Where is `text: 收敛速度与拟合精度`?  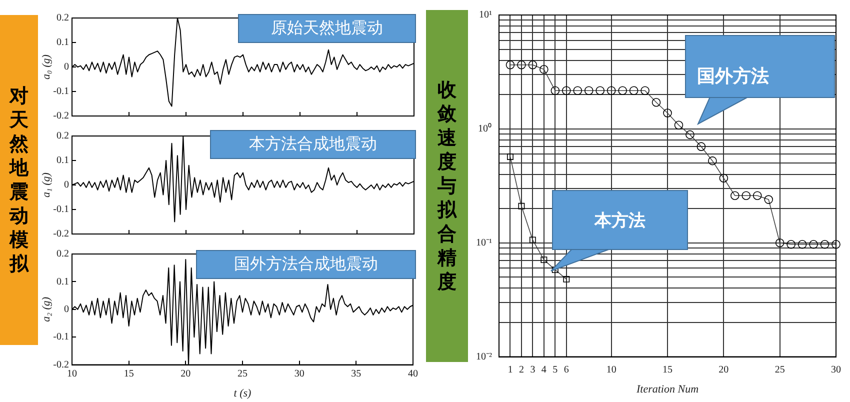
text: 收敛速度与拟合精度 is located at coordinates (447, 186).